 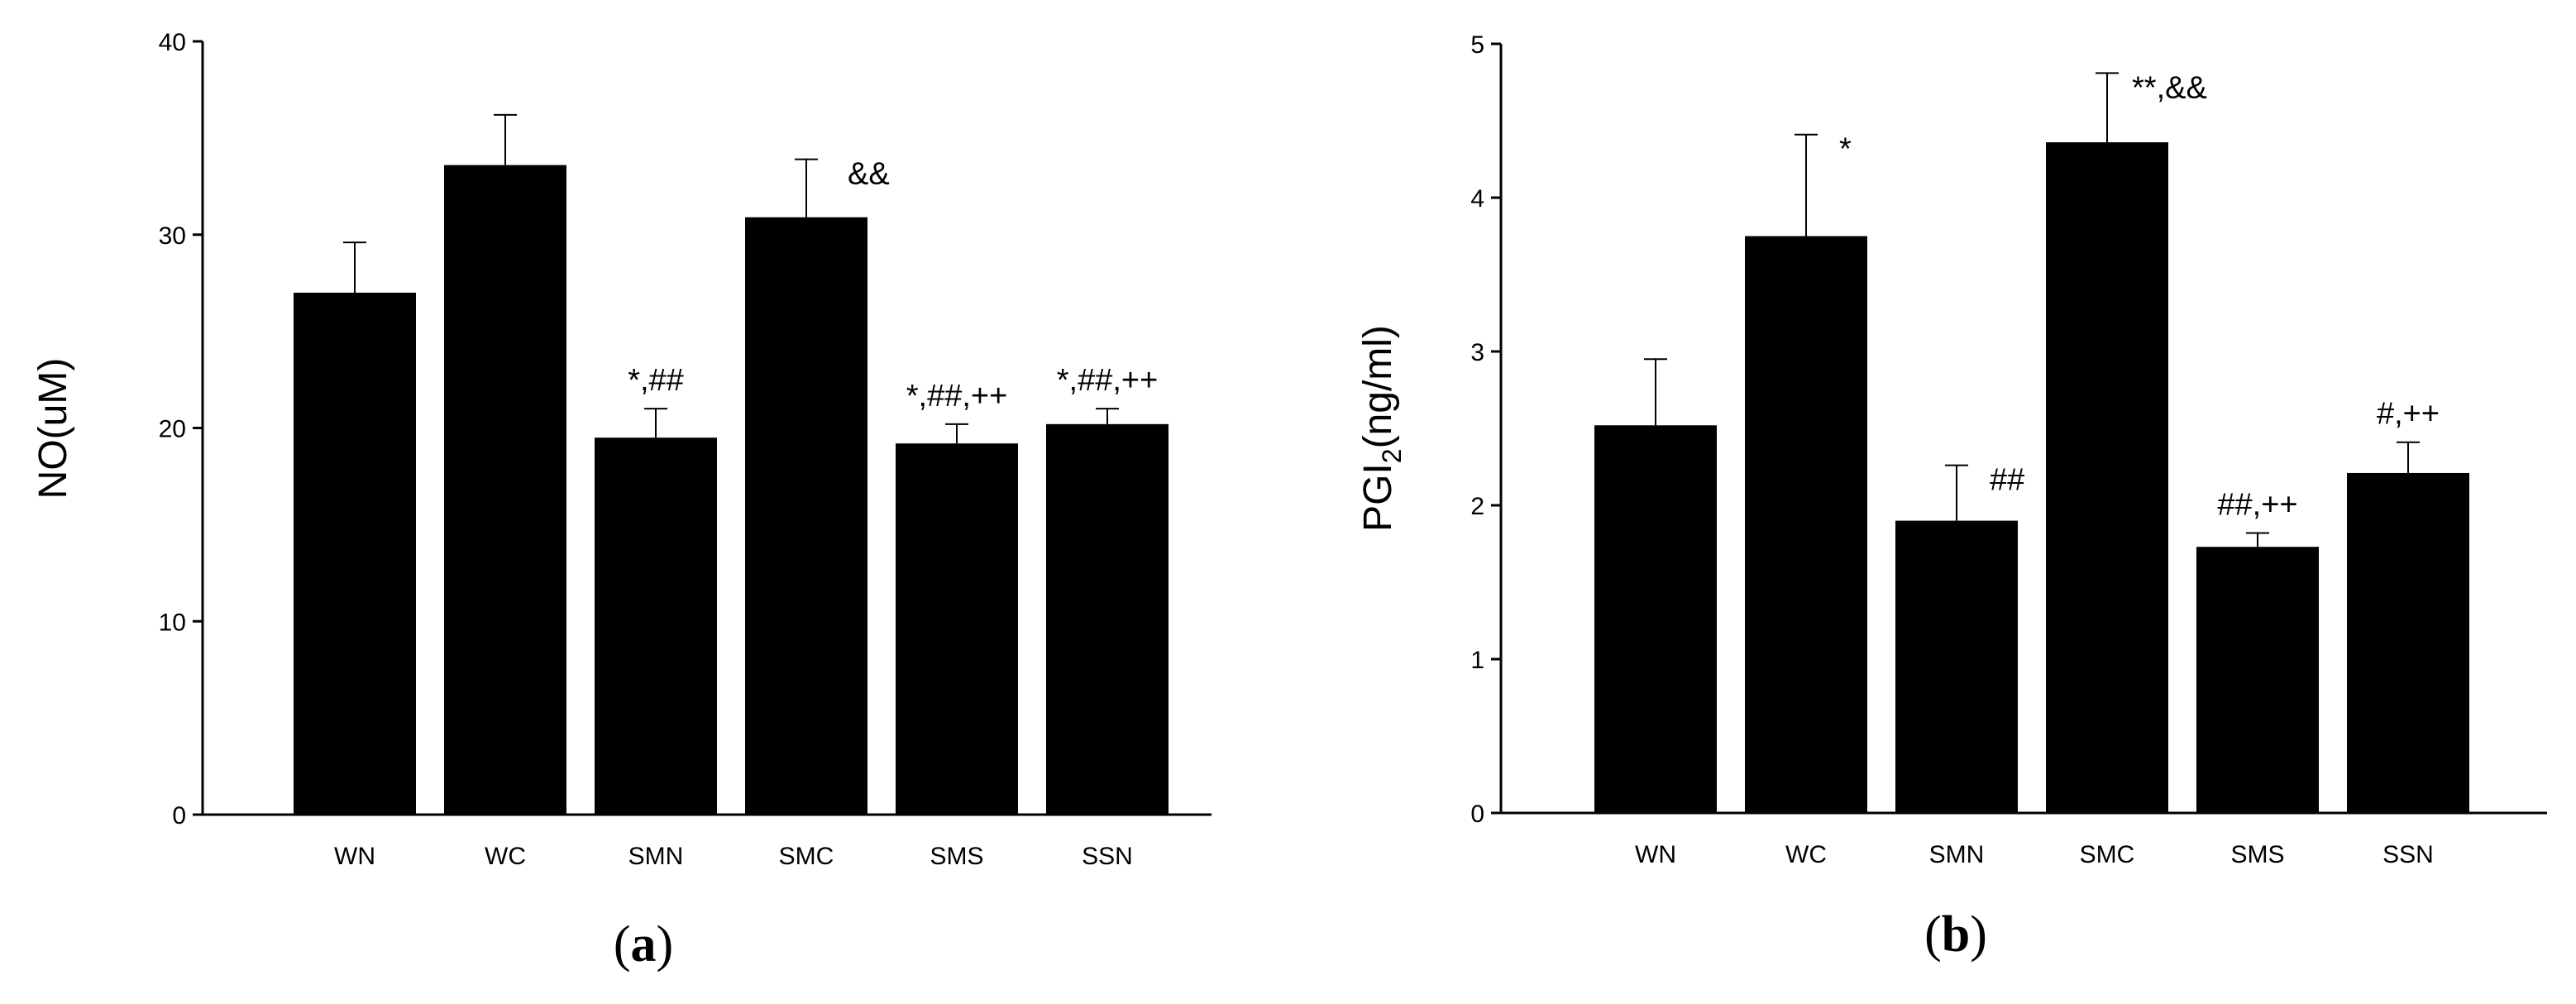 I want to click on y-tick-label: 2, so click(x=1477, y=506).